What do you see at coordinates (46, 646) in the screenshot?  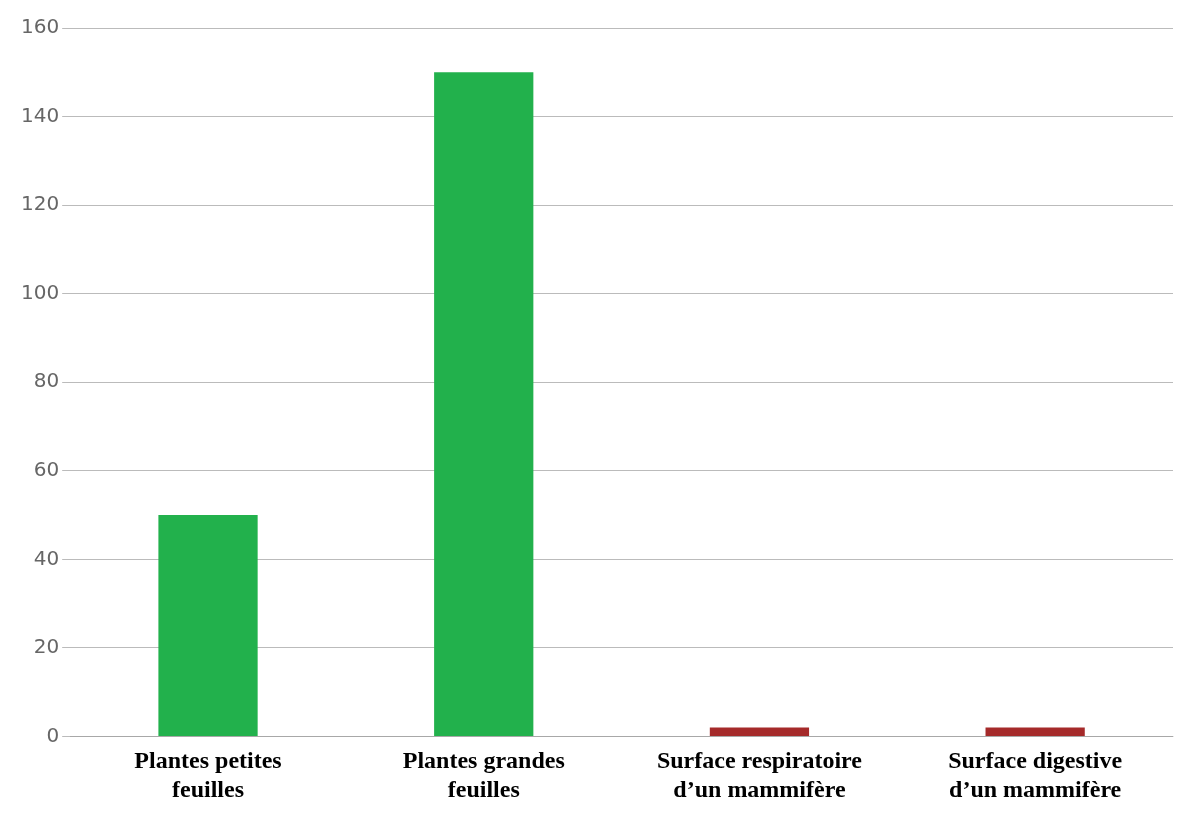 I see `y-tick-label: 20` at bounding box center [46, 646].